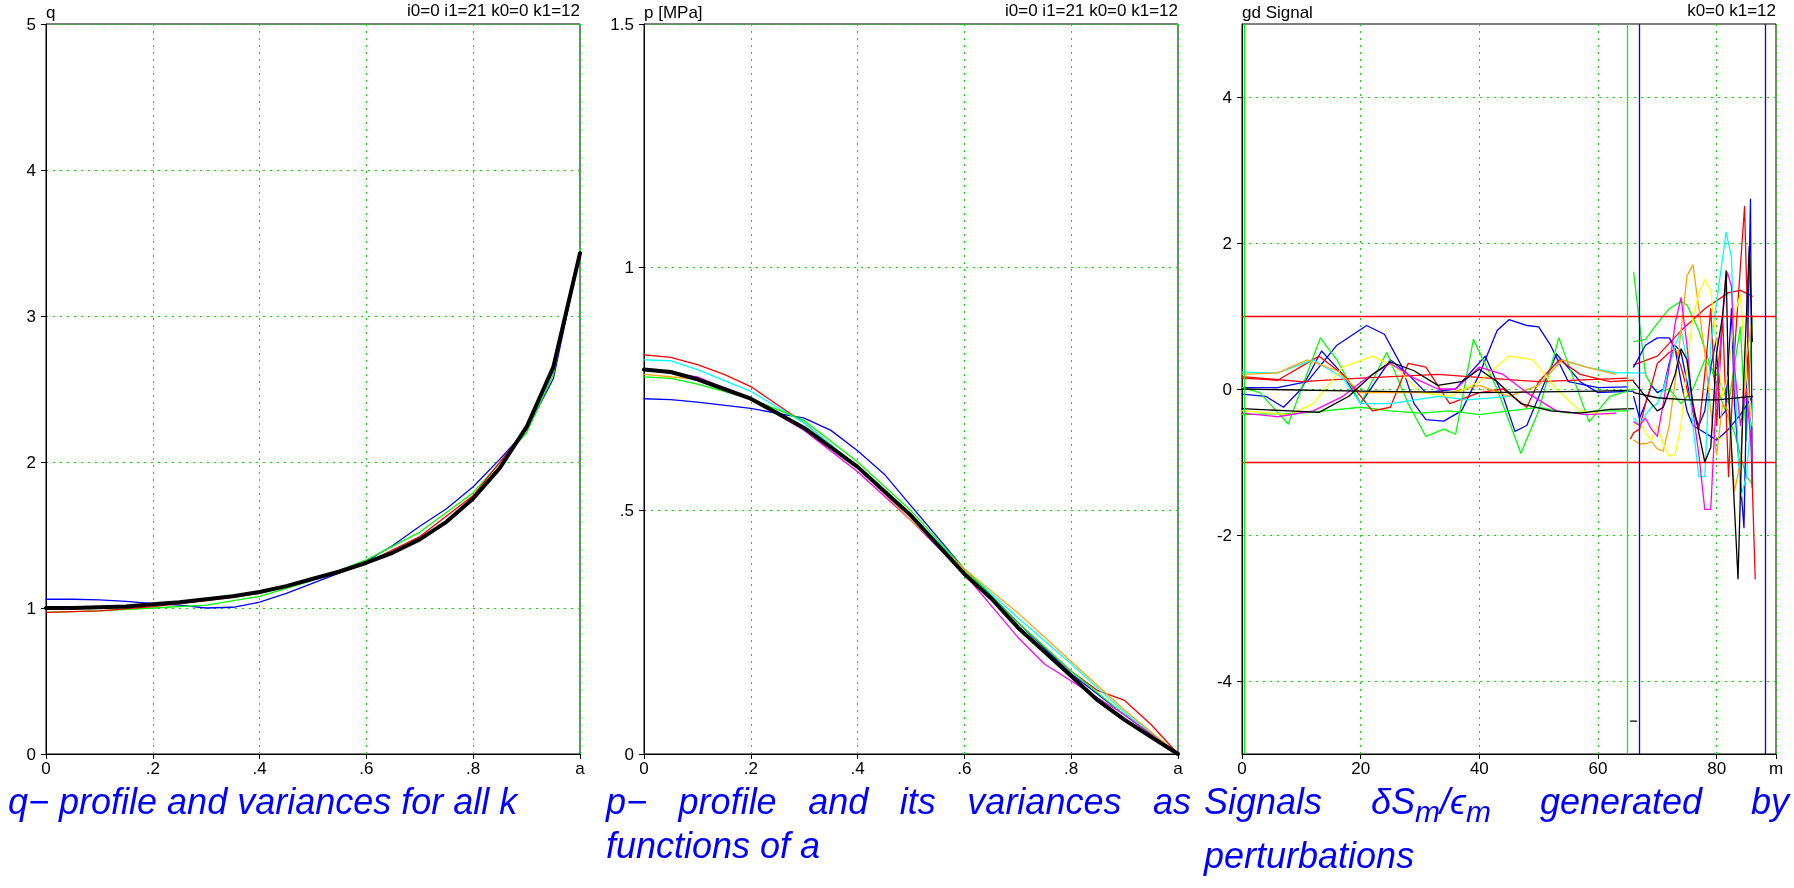  I want to click on x-tick-label: 20, so click(1361, 768).